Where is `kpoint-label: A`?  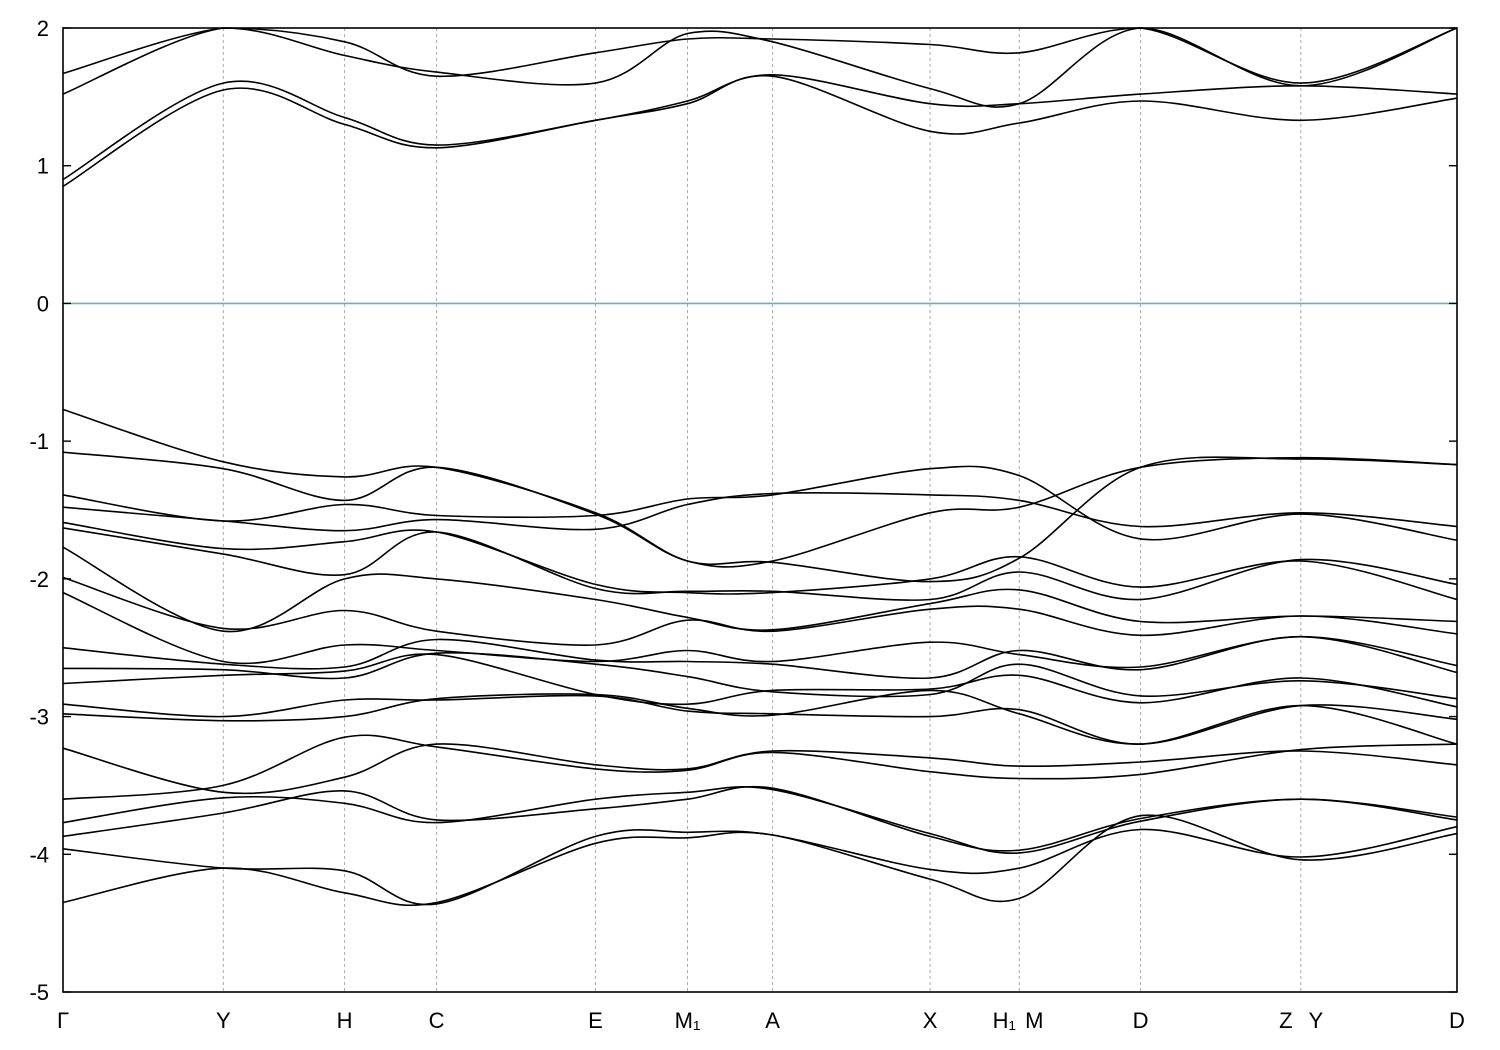 kpoint-label: A is located at coordinates (772, 1020).